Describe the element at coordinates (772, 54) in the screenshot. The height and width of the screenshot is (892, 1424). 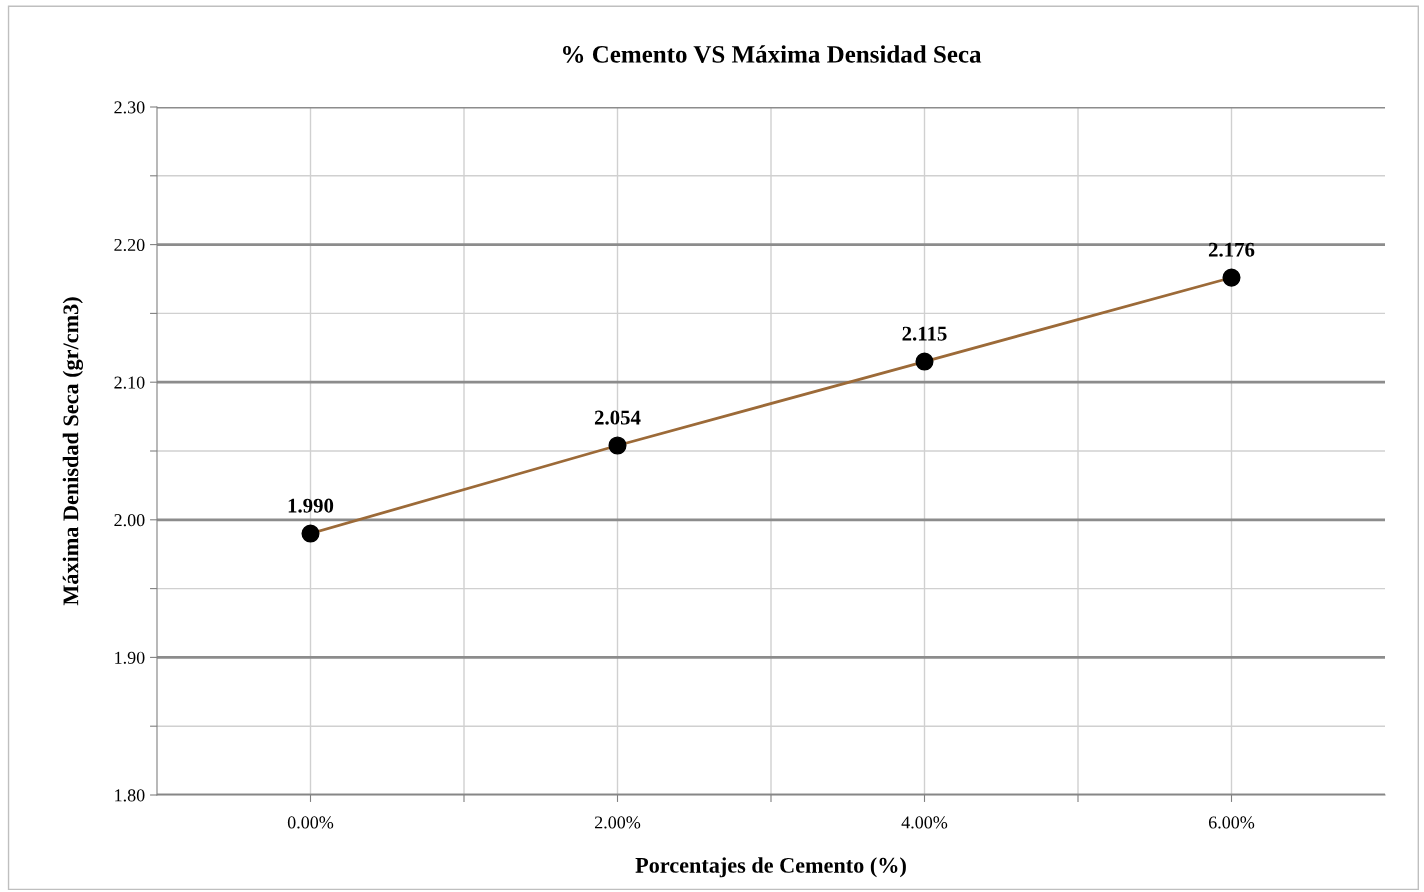
I see `chart-title: % Cemento VS Máxima Densidad Seca` at that location.